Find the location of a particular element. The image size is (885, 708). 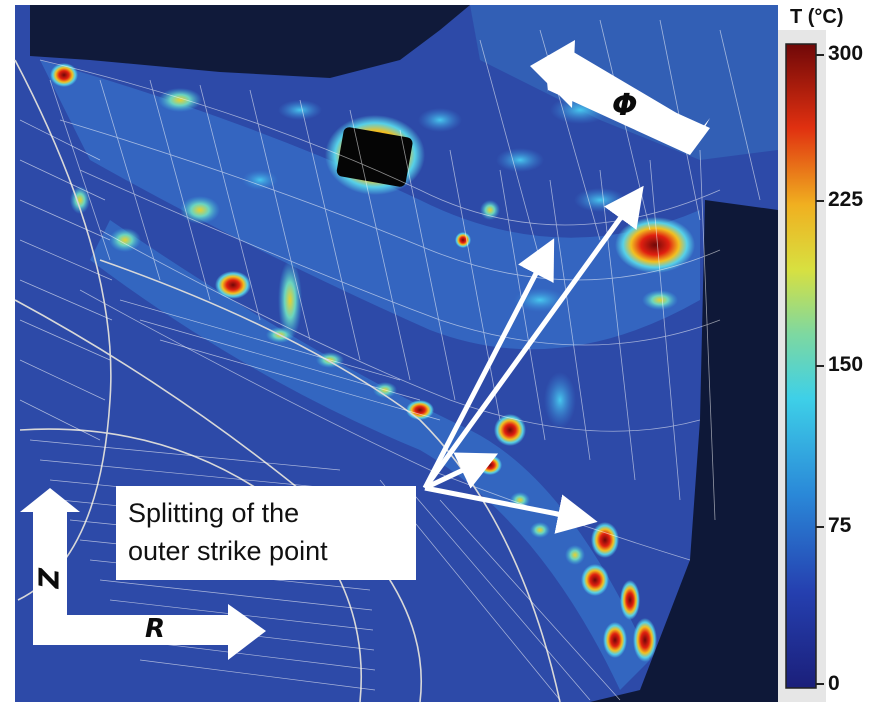

splitting-arrows is located at coordinates (533, 359).